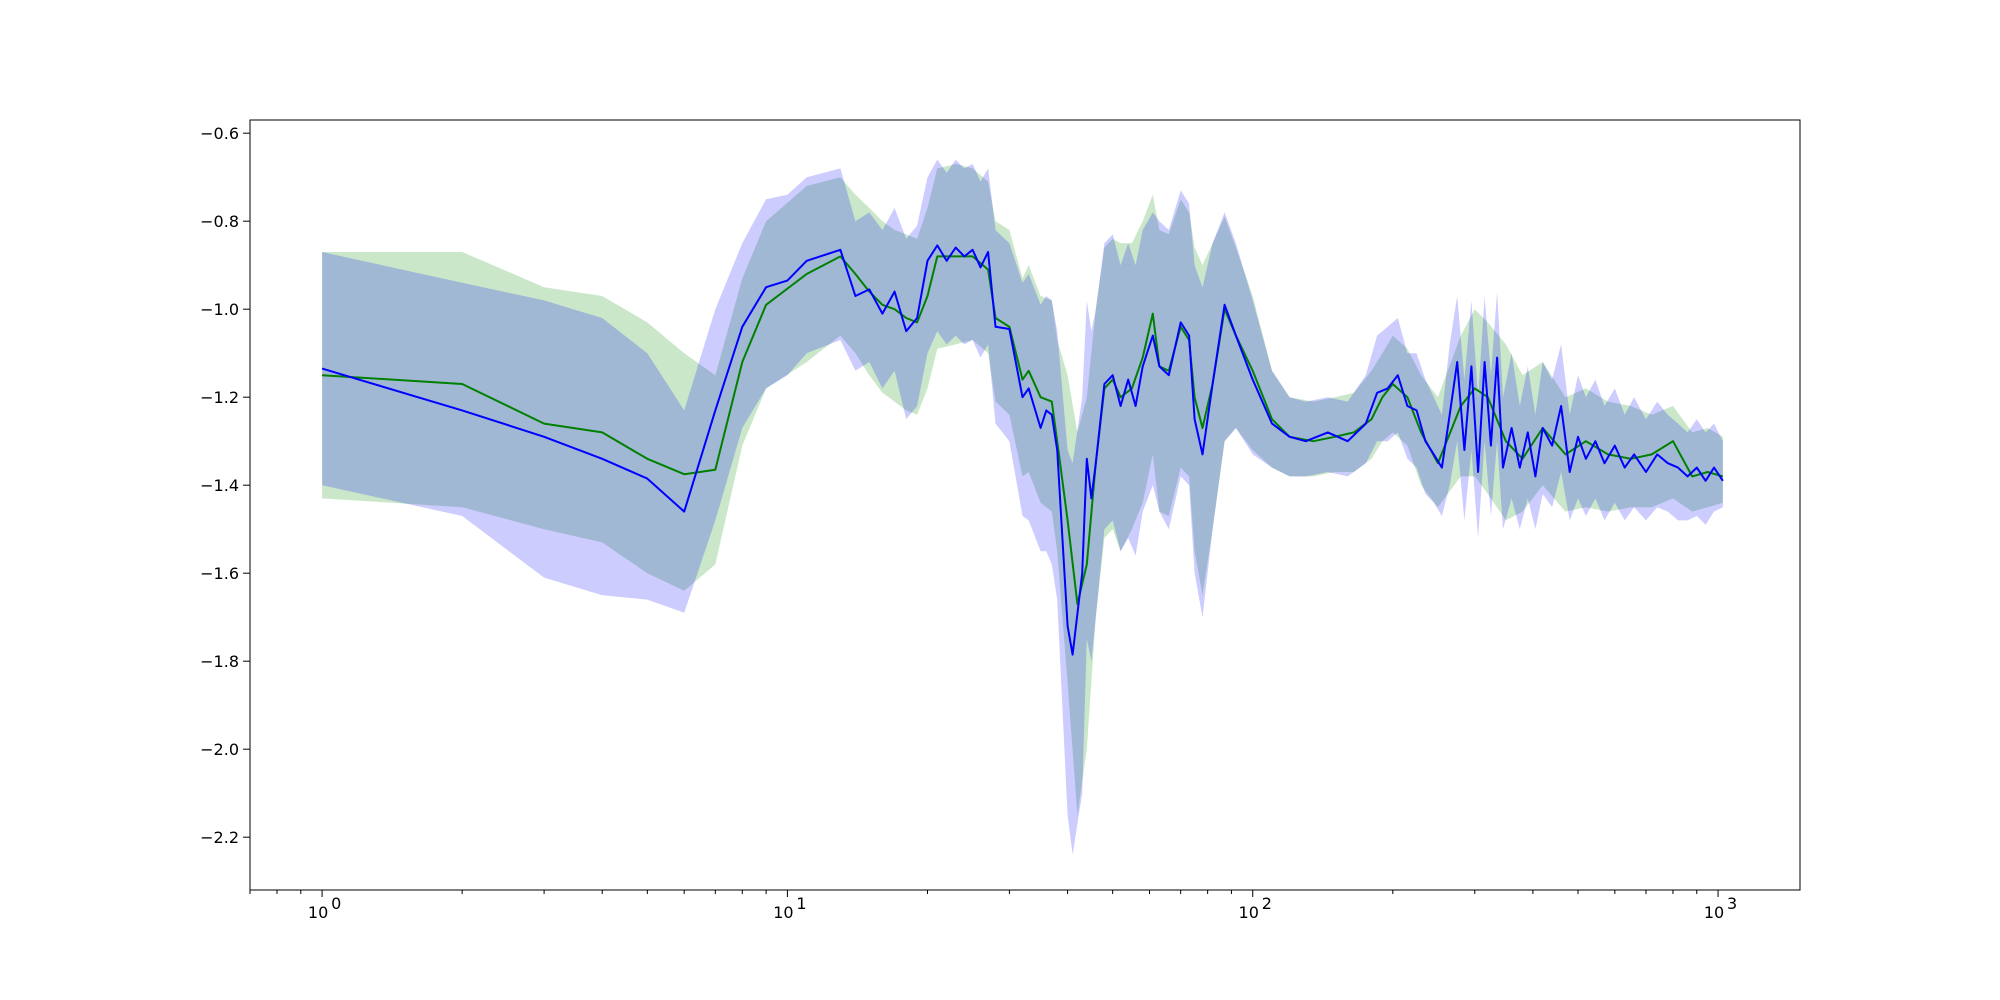 The height and width of the screenshot is (1000, 2000). Describe the element at coordinates (1267, 903) in the screenshot. I see `x-tick-exponent-2: 2` at that location.